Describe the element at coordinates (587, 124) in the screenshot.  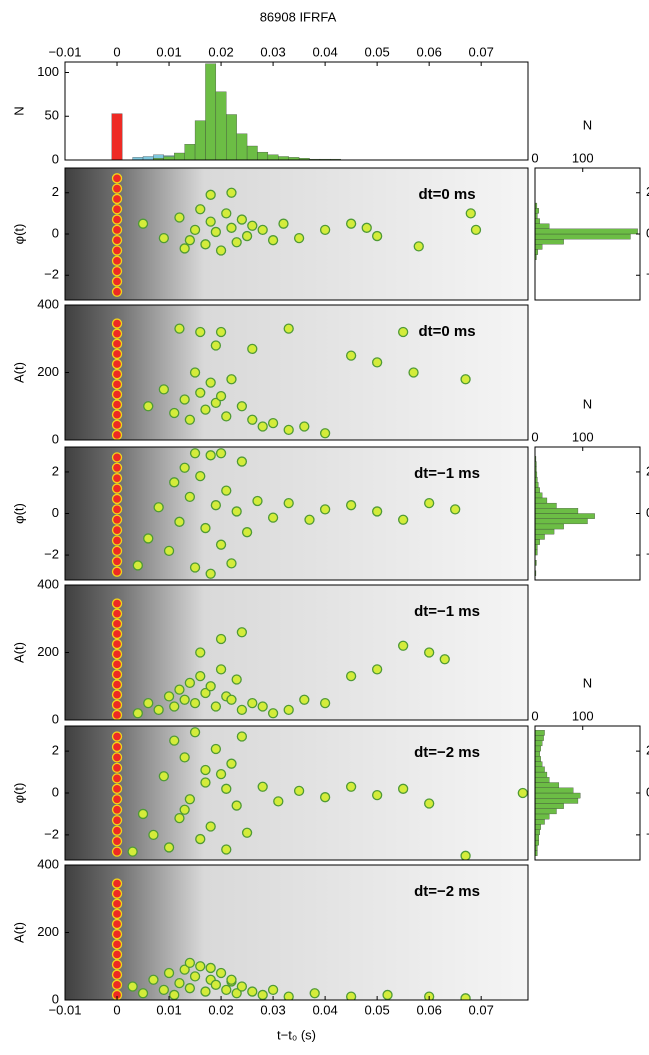
I see `axis-title: N` at that location.